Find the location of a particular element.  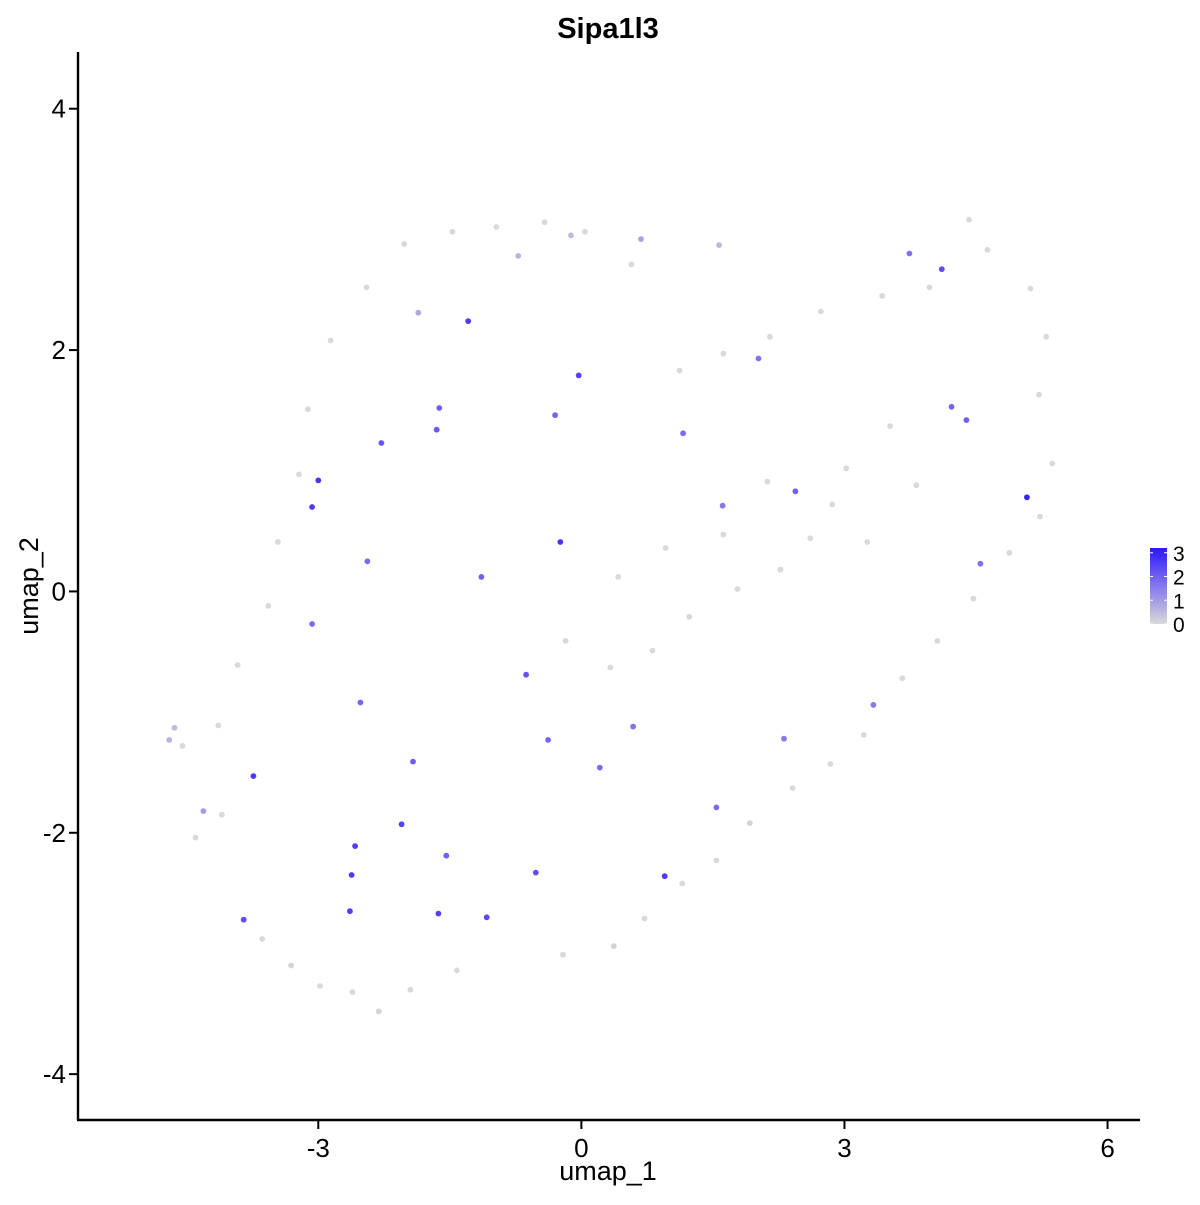

chart-title: Sipa1l3 is located at coordinates (608, 29).